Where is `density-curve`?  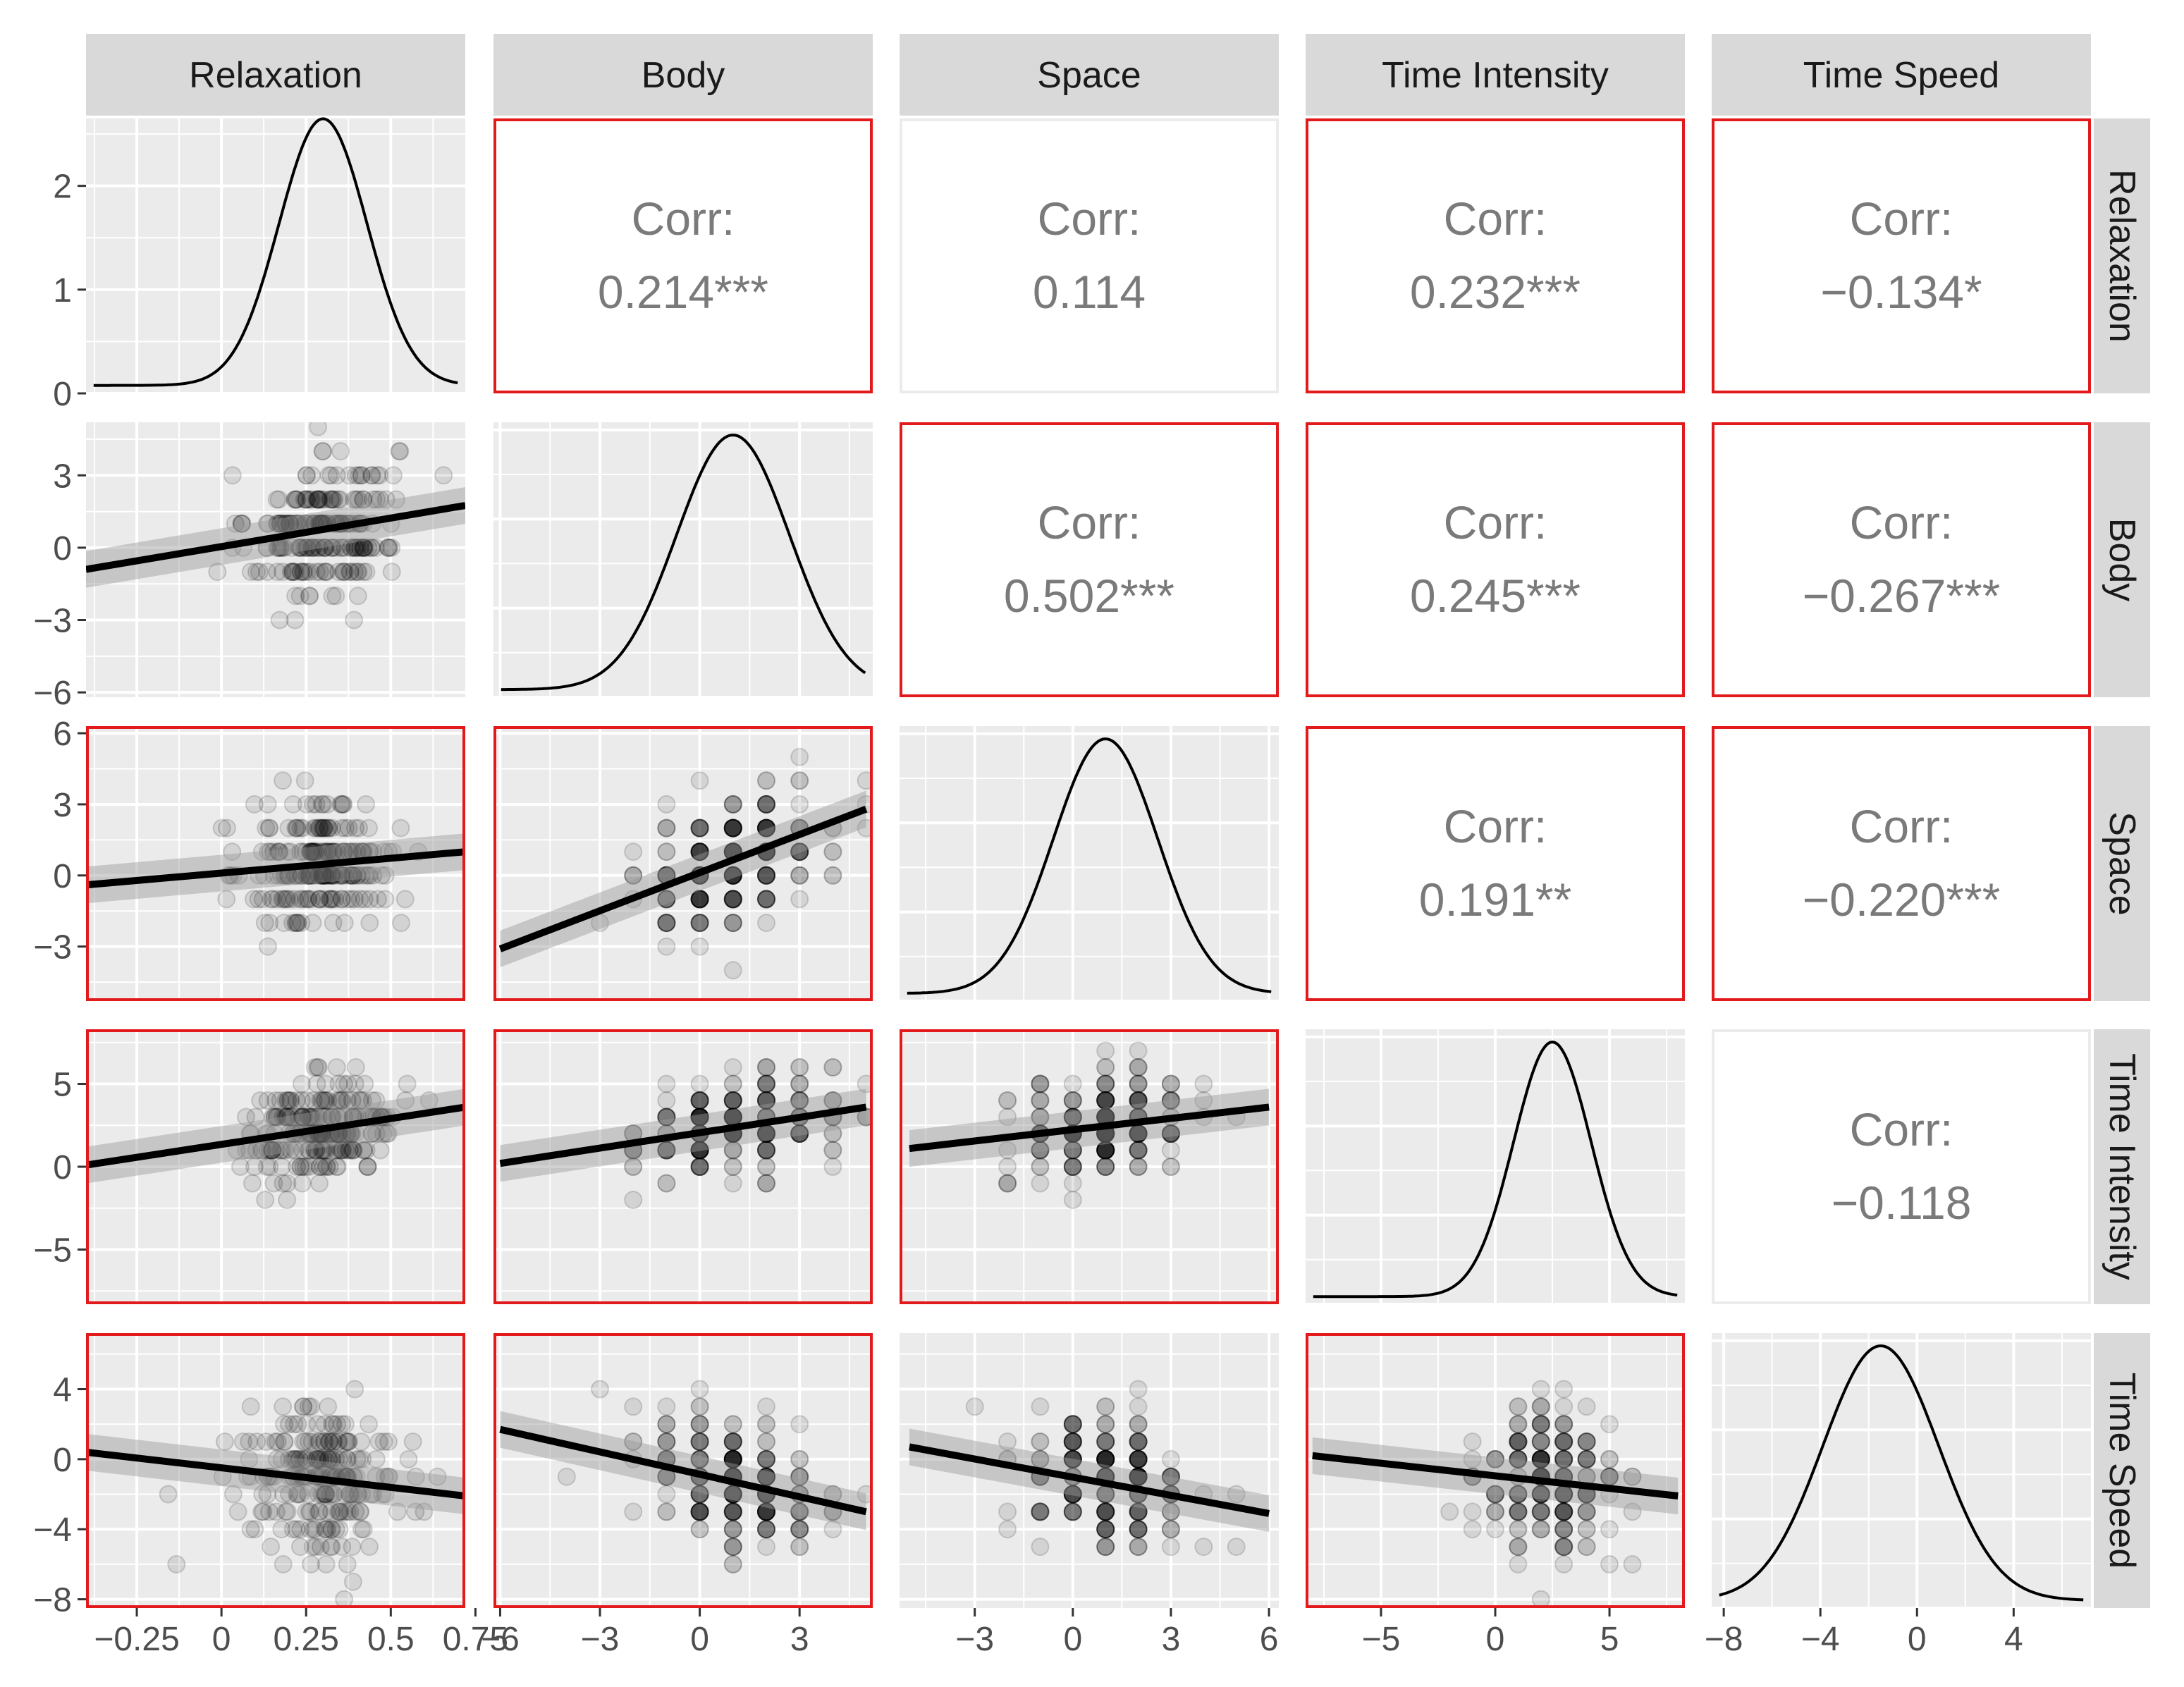 density-curve is located at coordinates (275, 252).